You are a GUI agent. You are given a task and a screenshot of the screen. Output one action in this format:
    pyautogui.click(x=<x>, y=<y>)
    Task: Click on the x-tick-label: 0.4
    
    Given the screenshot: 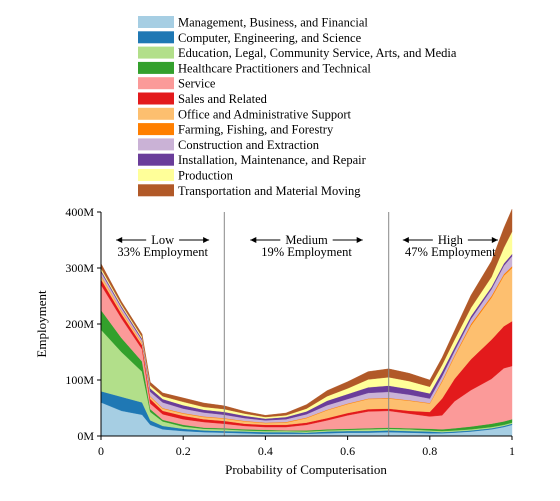 What is the action you would take?
    pyautogui.click(x=265, y=451)
    